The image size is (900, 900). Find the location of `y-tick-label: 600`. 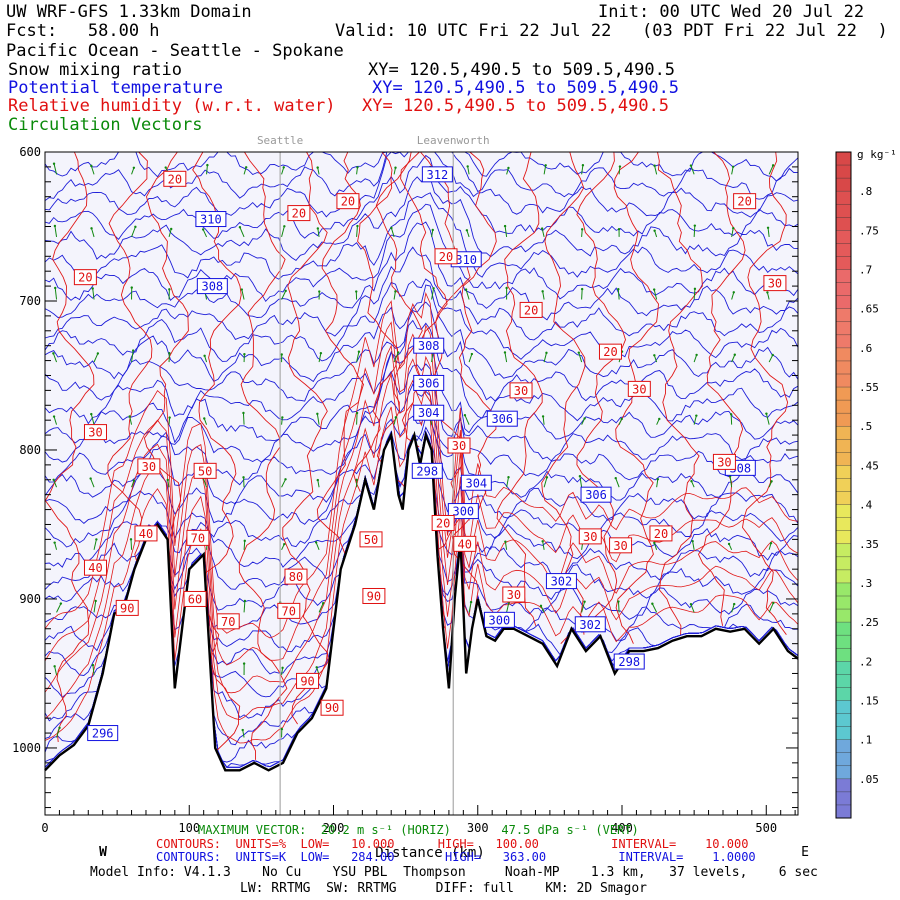

y-tick-label: 600 is located at coordinates (30, 152).